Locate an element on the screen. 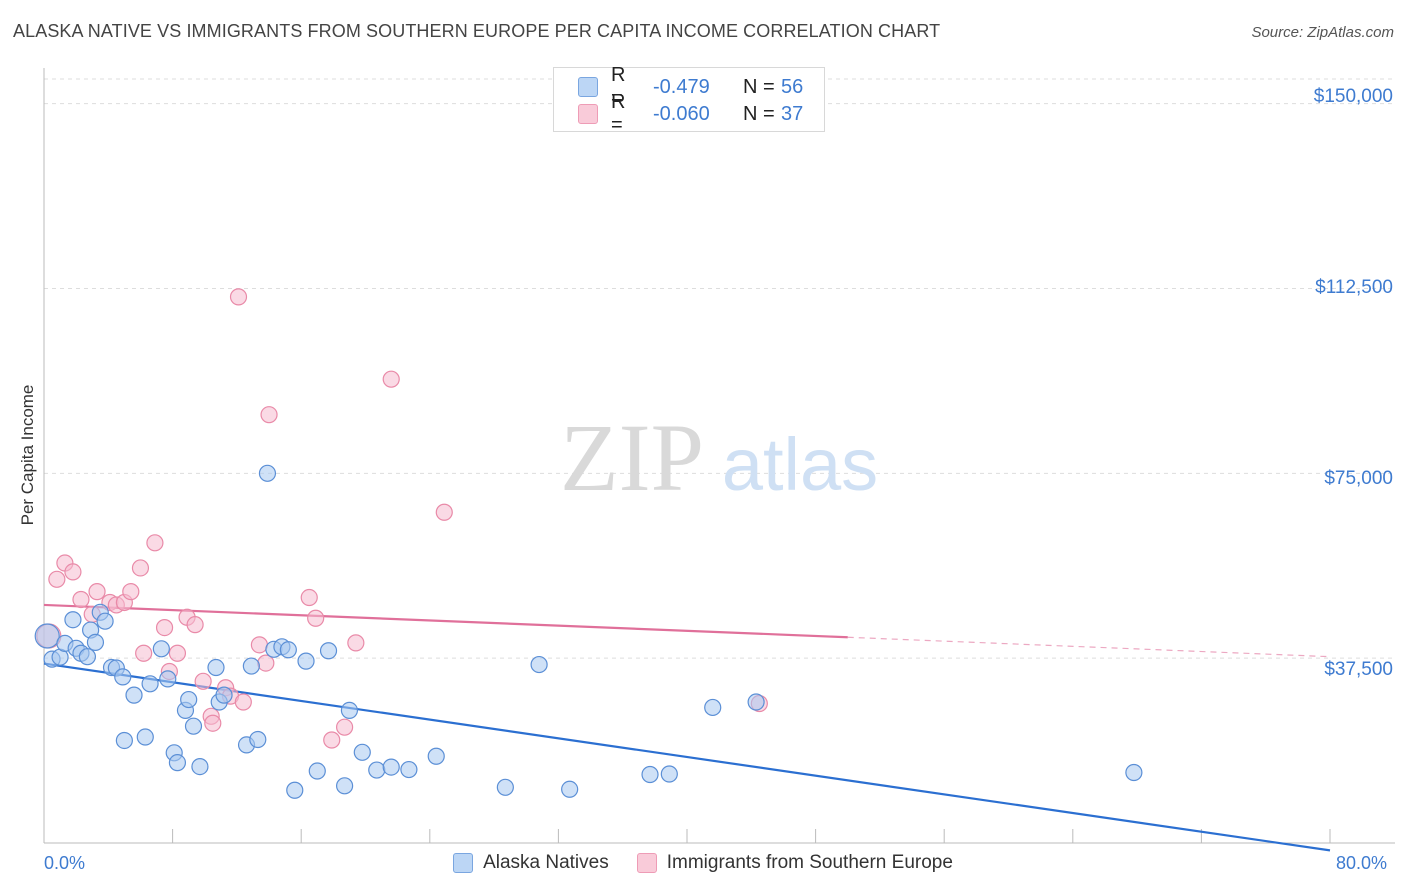  legend-label-immigrants: Immigrants from Southern Europe is located at coordinates (809, 862).